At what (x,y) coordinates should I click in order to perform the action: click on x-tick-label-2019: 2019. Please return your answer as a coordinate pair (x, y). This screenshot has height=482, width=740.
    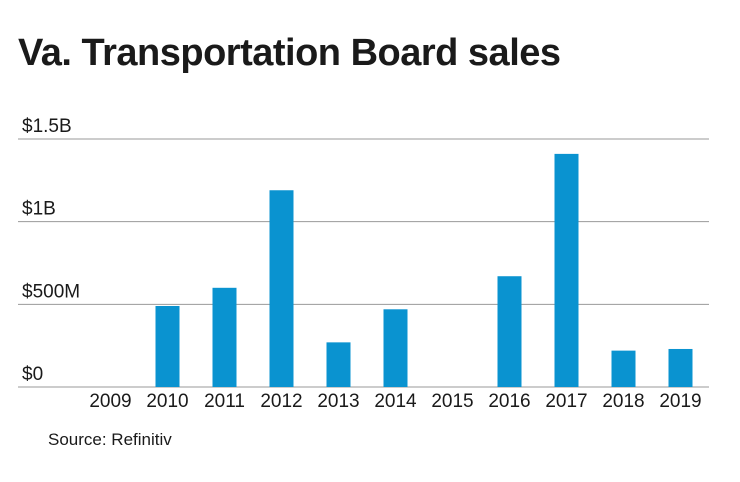
    Looking at the image, I should click on (680, 401).